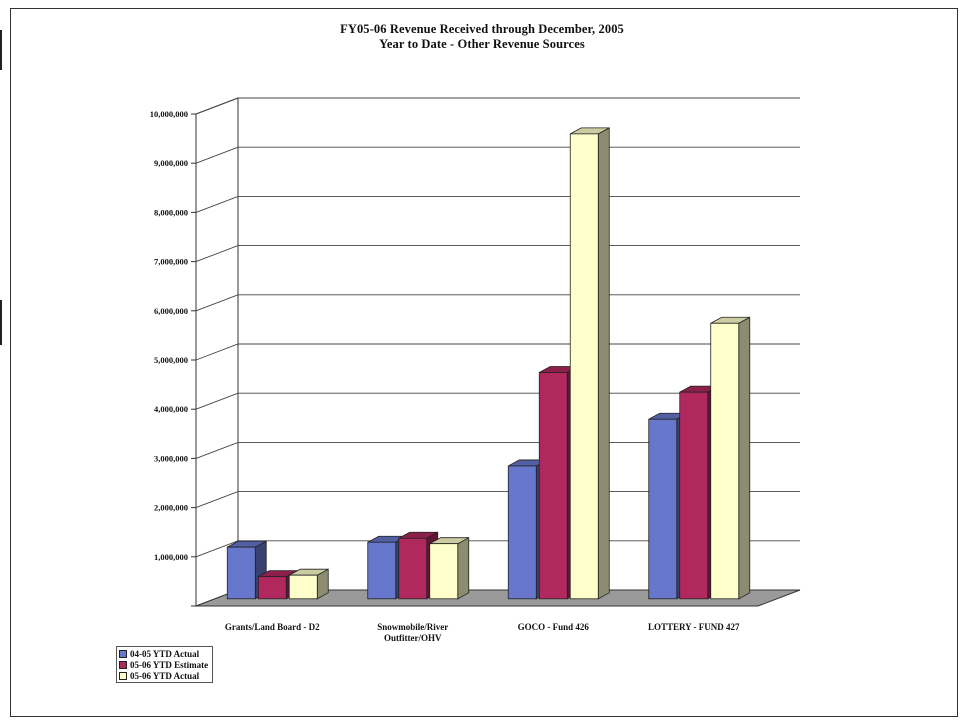 This screenshot has height=723, width=964. I want to click on legend-label: 05-06 YTD Estimate, so click(169, 664).